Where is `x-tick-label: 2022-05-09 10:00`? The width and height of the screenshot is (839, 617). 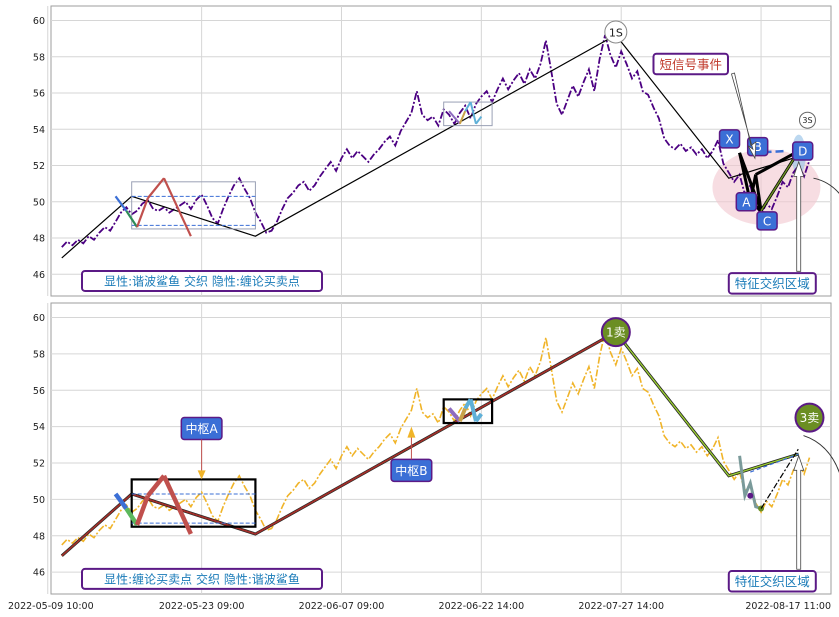
x-tick-label: 2022-05-09 10:00 is located at coordinates (51, 606).